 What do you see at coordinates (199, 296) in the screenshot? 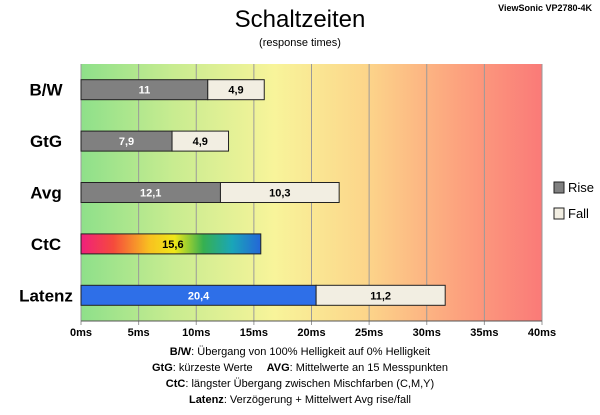
I see `bar-value-label: 20,4` at bounding box center [199, 296].